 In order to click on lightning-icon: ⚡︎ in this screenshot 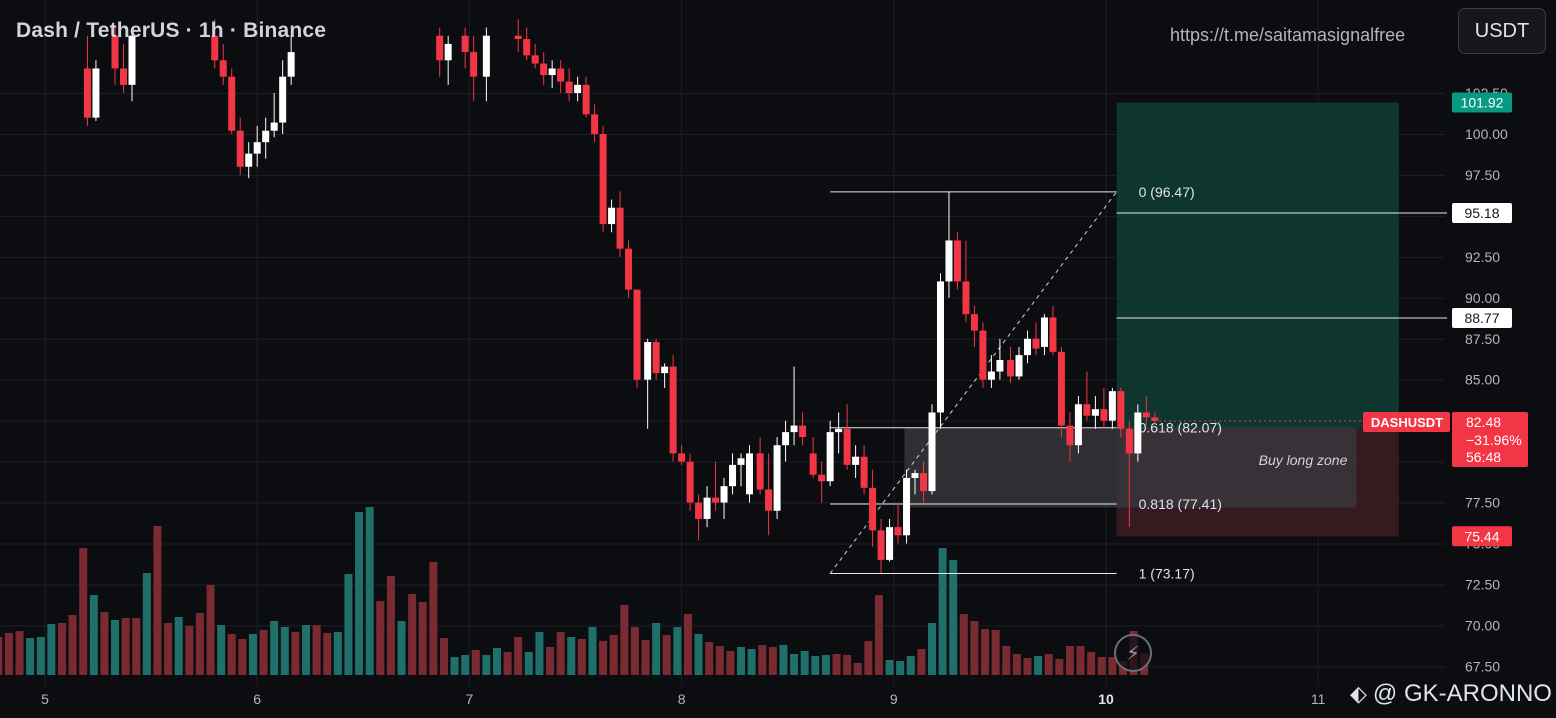, I will do `click(1133, 653)`.